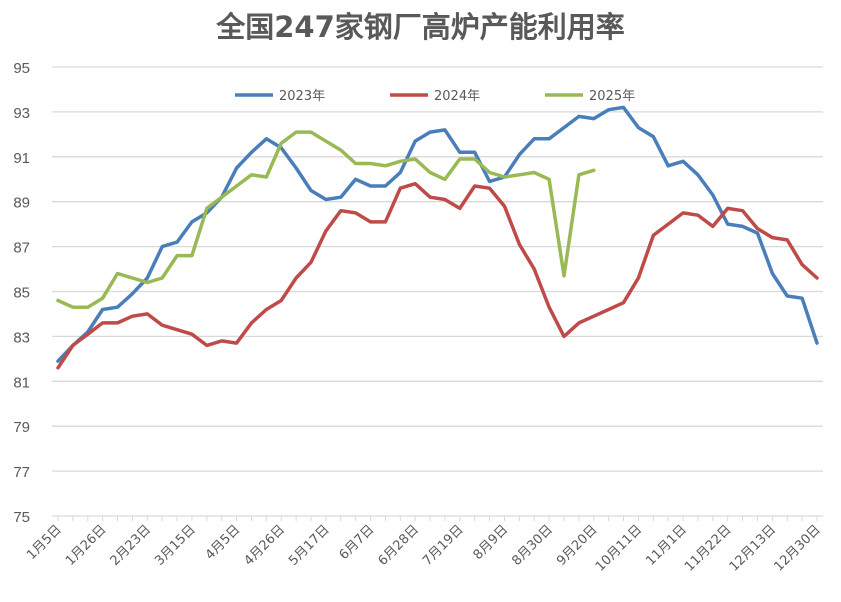 This screenshot has height=602, width=841. I want to click on legend-label: 2025年, so click(612, 96).